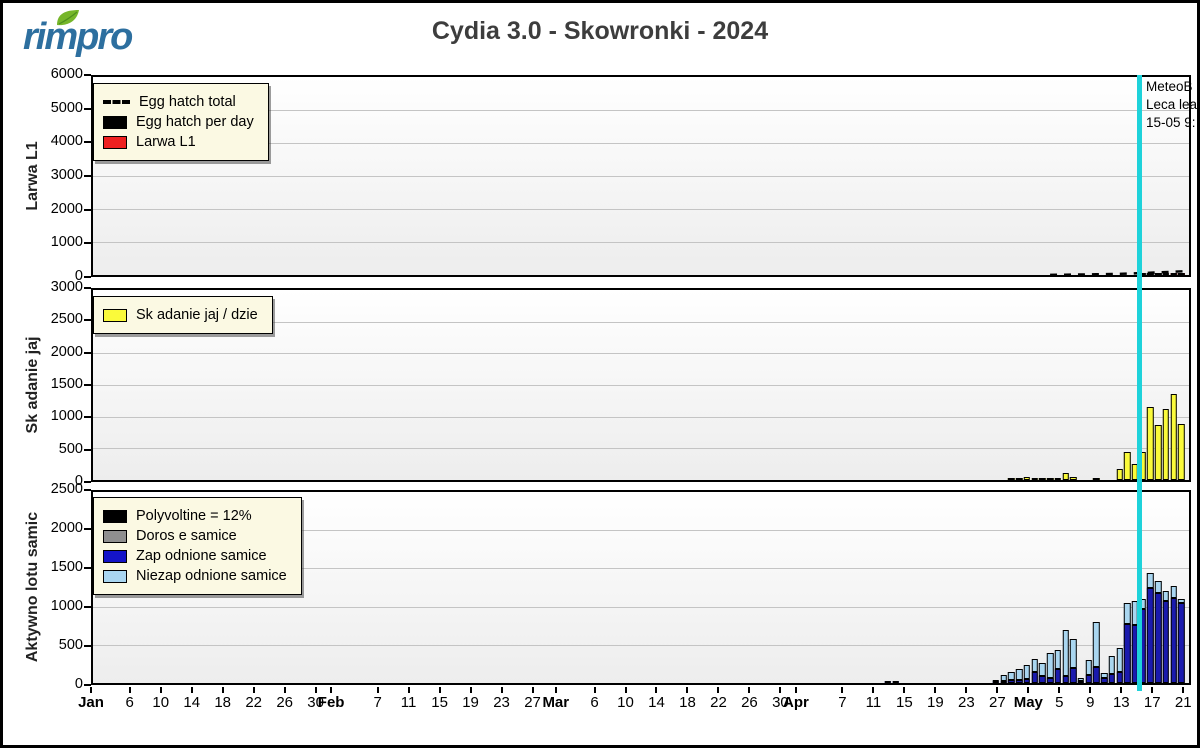 The width and height of the screenshot is (1200, 748). What do you see at coordinates (178, 122) in the screenshot?
I see `legend-item: Egg hatch per day` at bounding box center [178, 122].